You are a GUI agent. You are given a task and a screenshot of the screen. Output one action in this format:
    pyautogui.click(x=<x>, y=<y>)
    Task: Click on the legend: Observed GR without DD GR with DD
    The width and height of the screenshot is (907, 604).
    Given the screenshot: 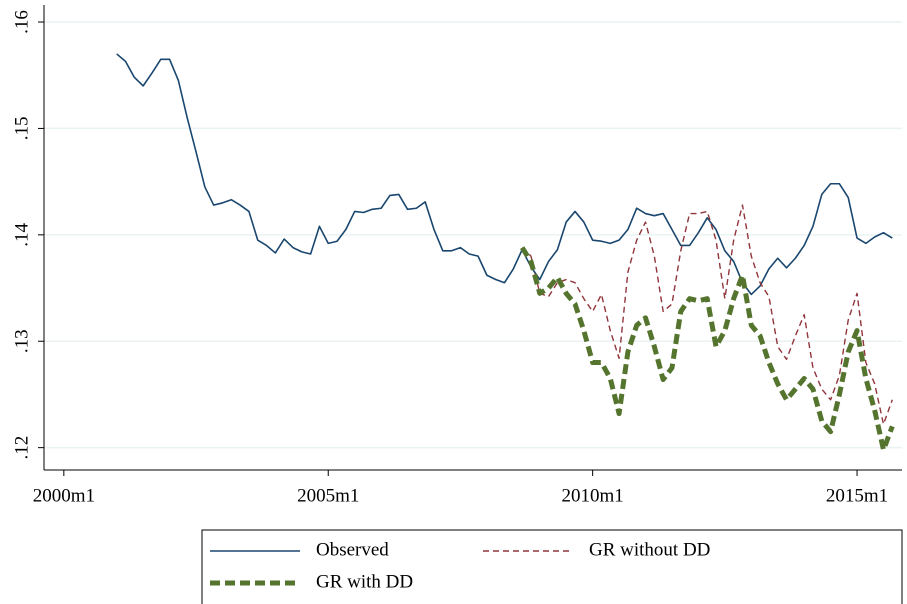 What is the action you would take?
    pyautogui.click(x=552, y=566)
    